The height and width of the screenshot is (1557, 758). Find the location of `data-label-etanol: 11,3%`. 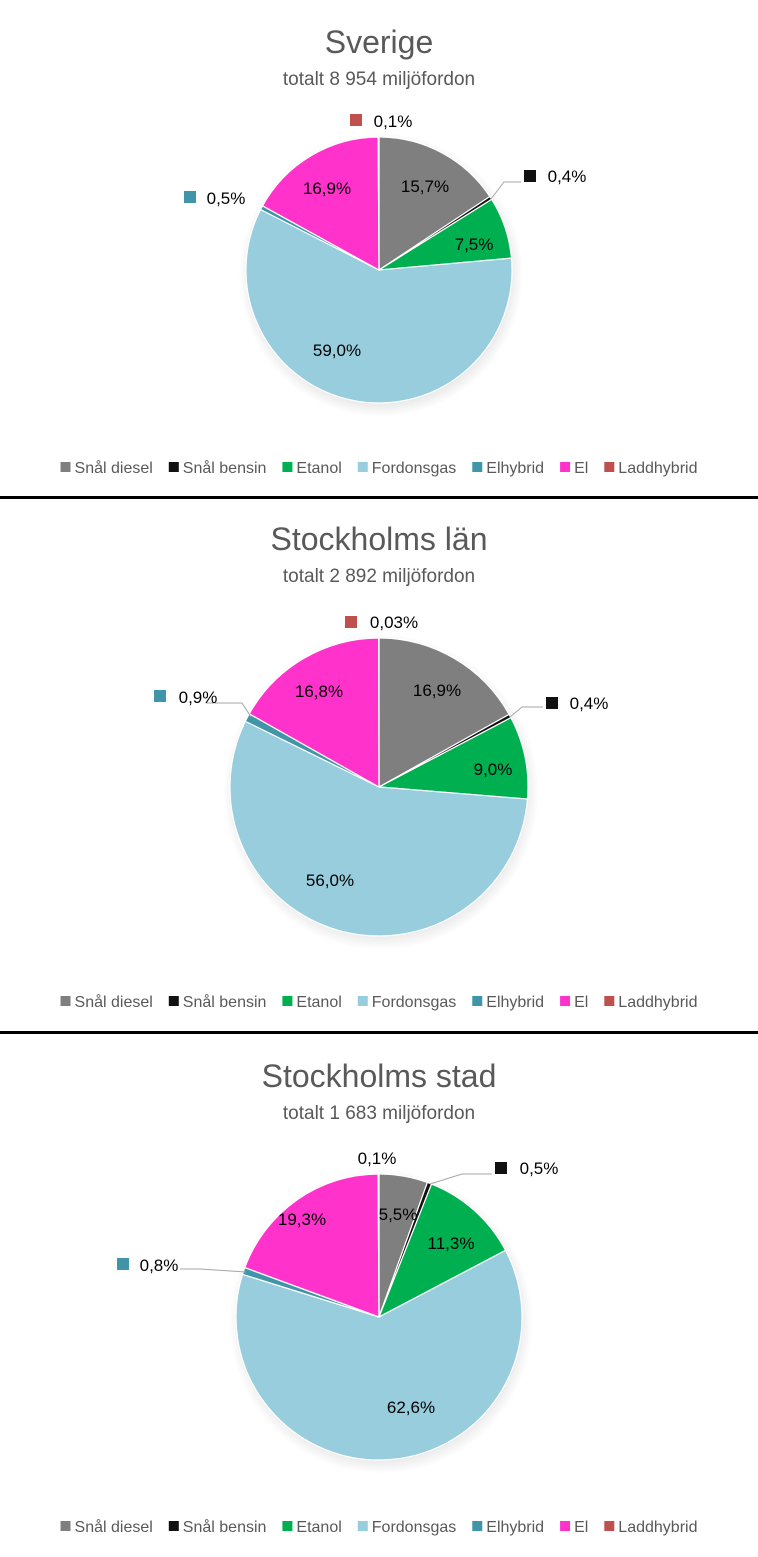

data-label-etanol: 11,3% is located at coordinates (451, 1243).